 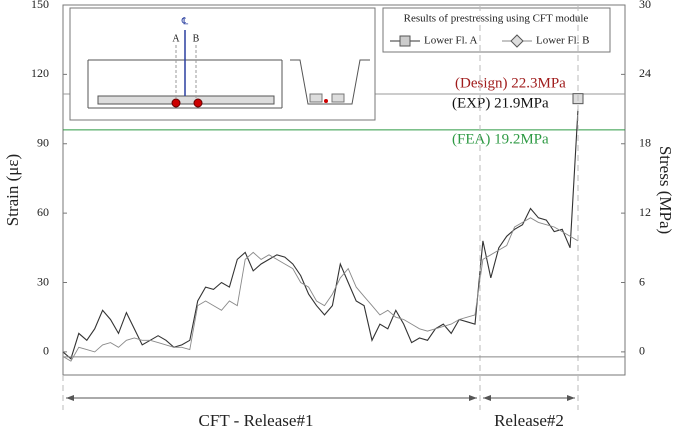 What do you see at coordinates (645, 212) in the screenshot?
I see `y2-tick-label: 12` at bounding box center [645, 212].